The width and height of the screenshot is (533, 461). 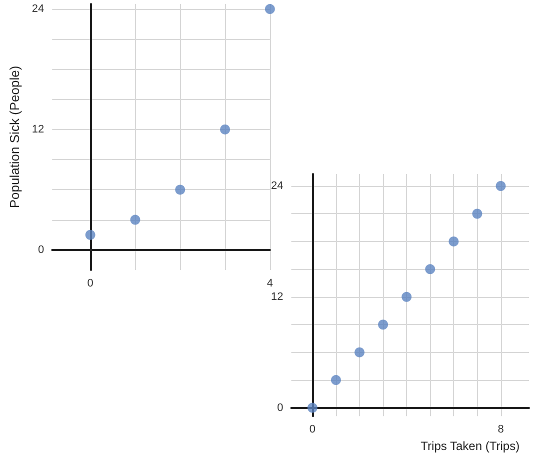 I want to click on y-axis-title: Population Sick (People), so click(x=14, y=137).